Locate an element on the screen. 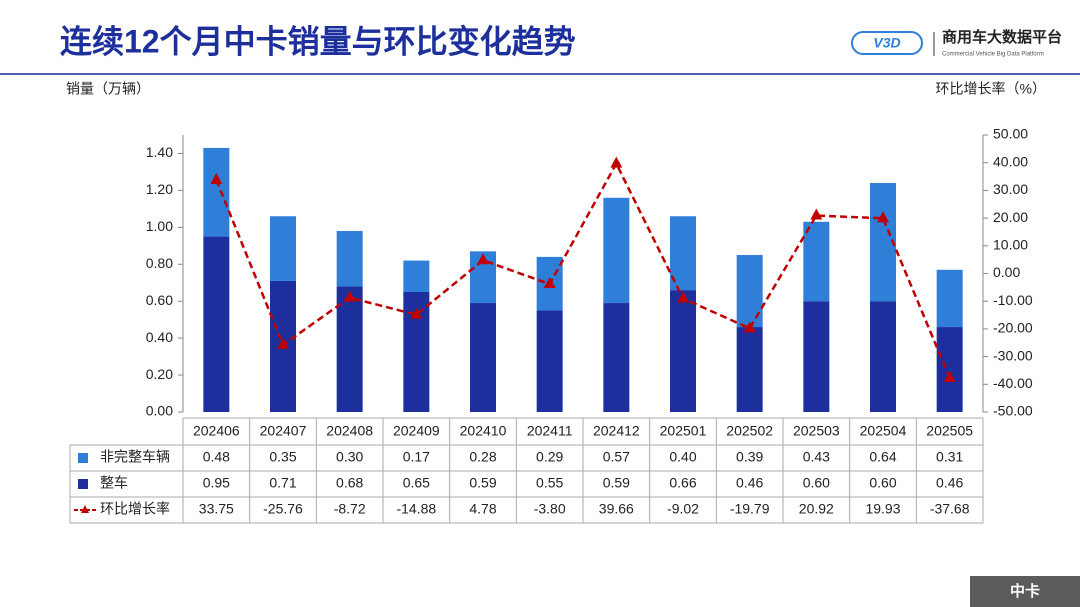 The width and height of the screenshot is (1080, 607). x-tick-label: 202504 is located at coordinates (883, 431).